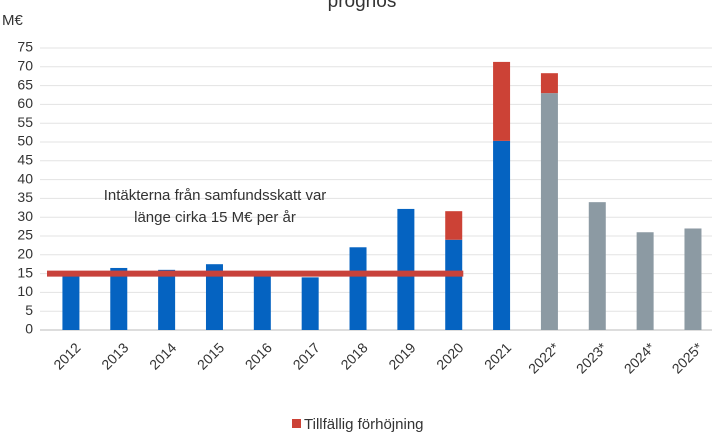 The width and height of the screenshot is (712, 434). What do you see at coordinates (12, 20) in the screenshot?
I see `y-axis-label: M€` at bounding box center [12, 20].